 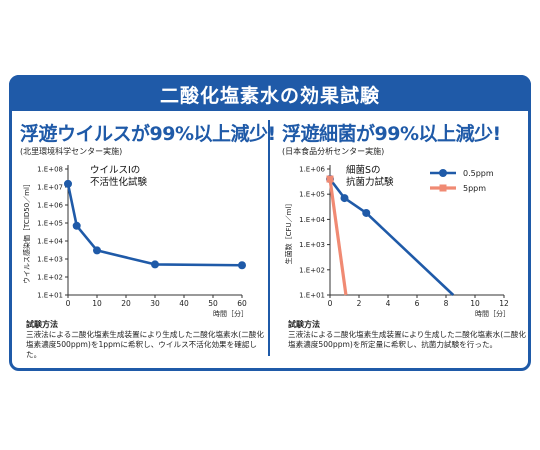 I want to click on chart-title: 抗菌力試験, so click(x=370, y=182).